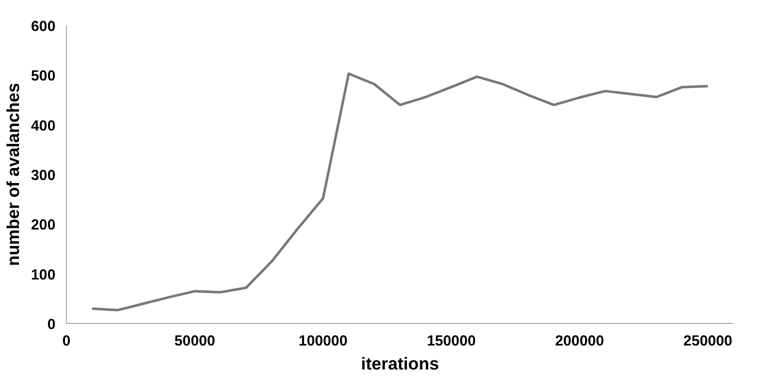  I want to click on x-tick-label: 100000, so click(323, 342).